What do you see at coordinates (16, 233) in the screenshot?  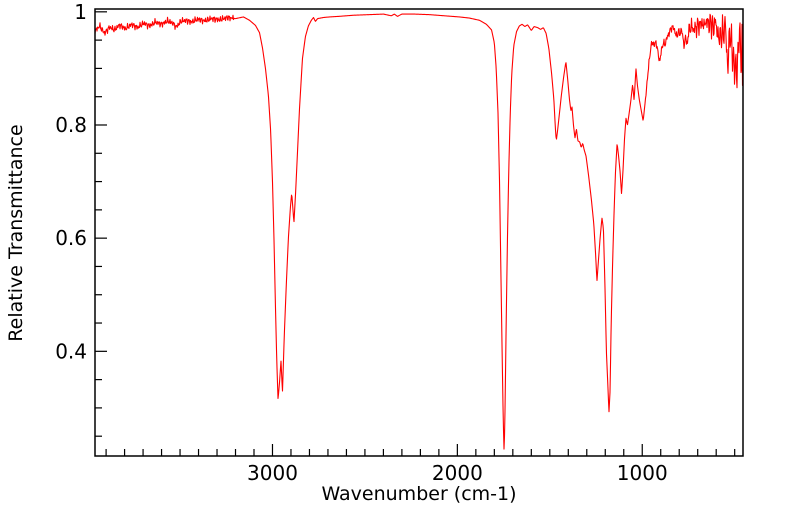 I see `y-axis-title: Relative Transmittance` at bounding box center [16, 233].